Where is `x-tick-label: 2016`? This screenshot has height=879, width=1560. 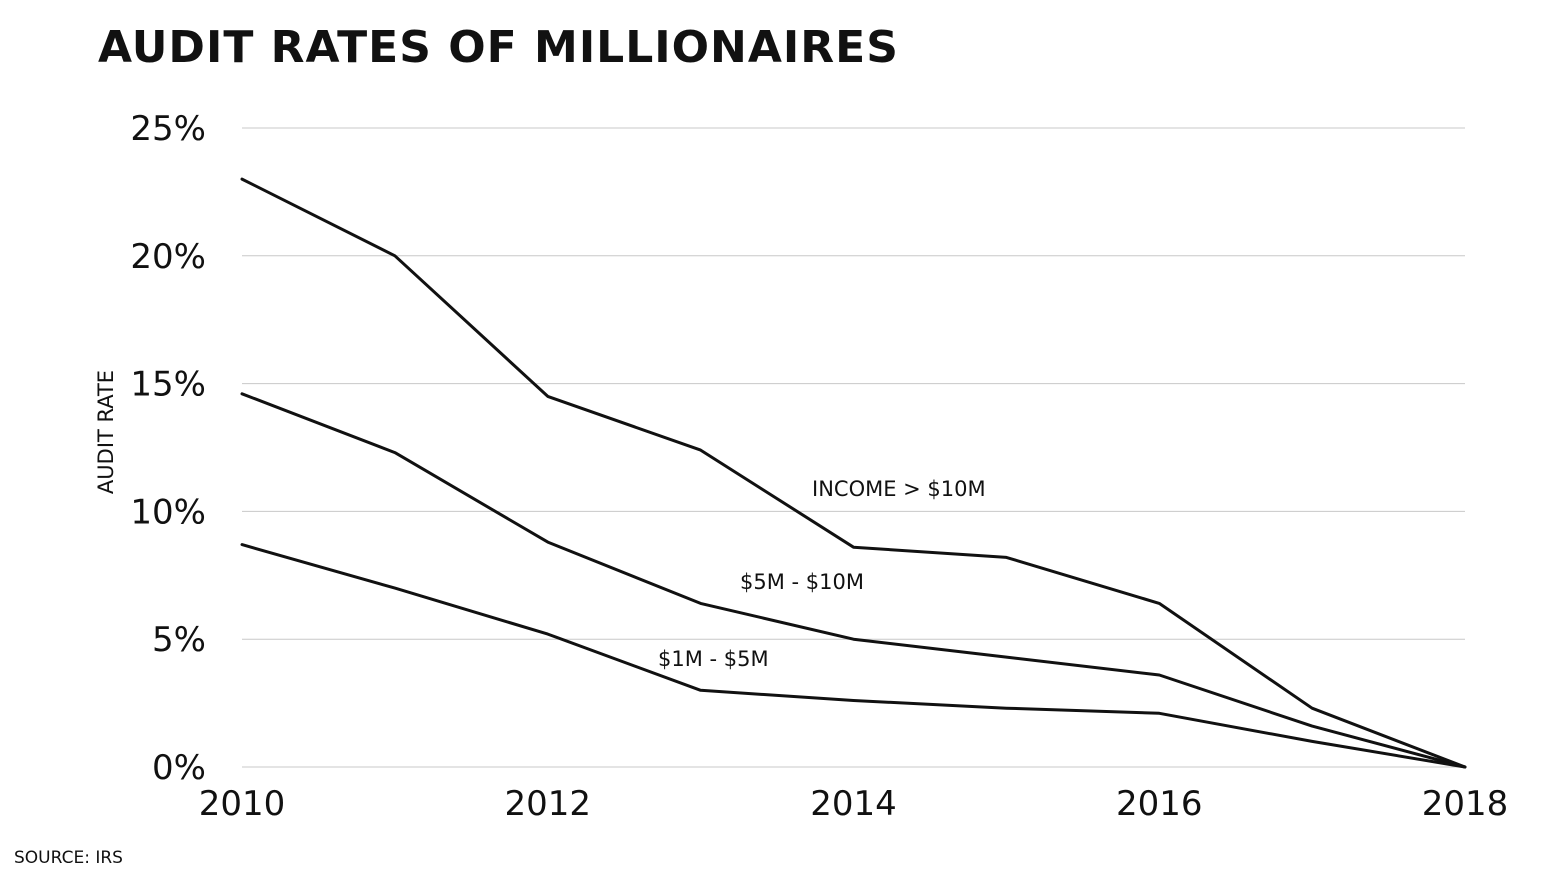
x-tick-label: 2016 is located at coordinates (1159, 804).